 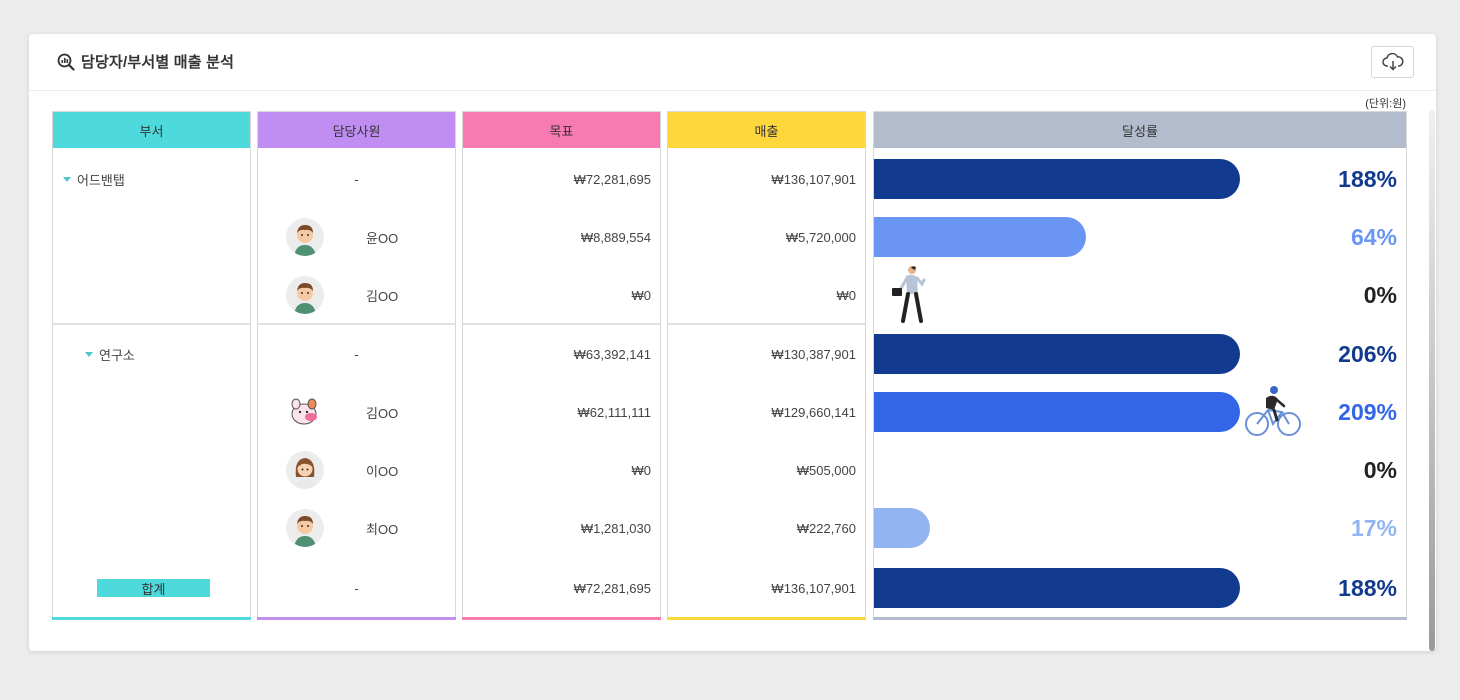 I want to click on rate-percent: 17%, so click(x=1373, y=527).